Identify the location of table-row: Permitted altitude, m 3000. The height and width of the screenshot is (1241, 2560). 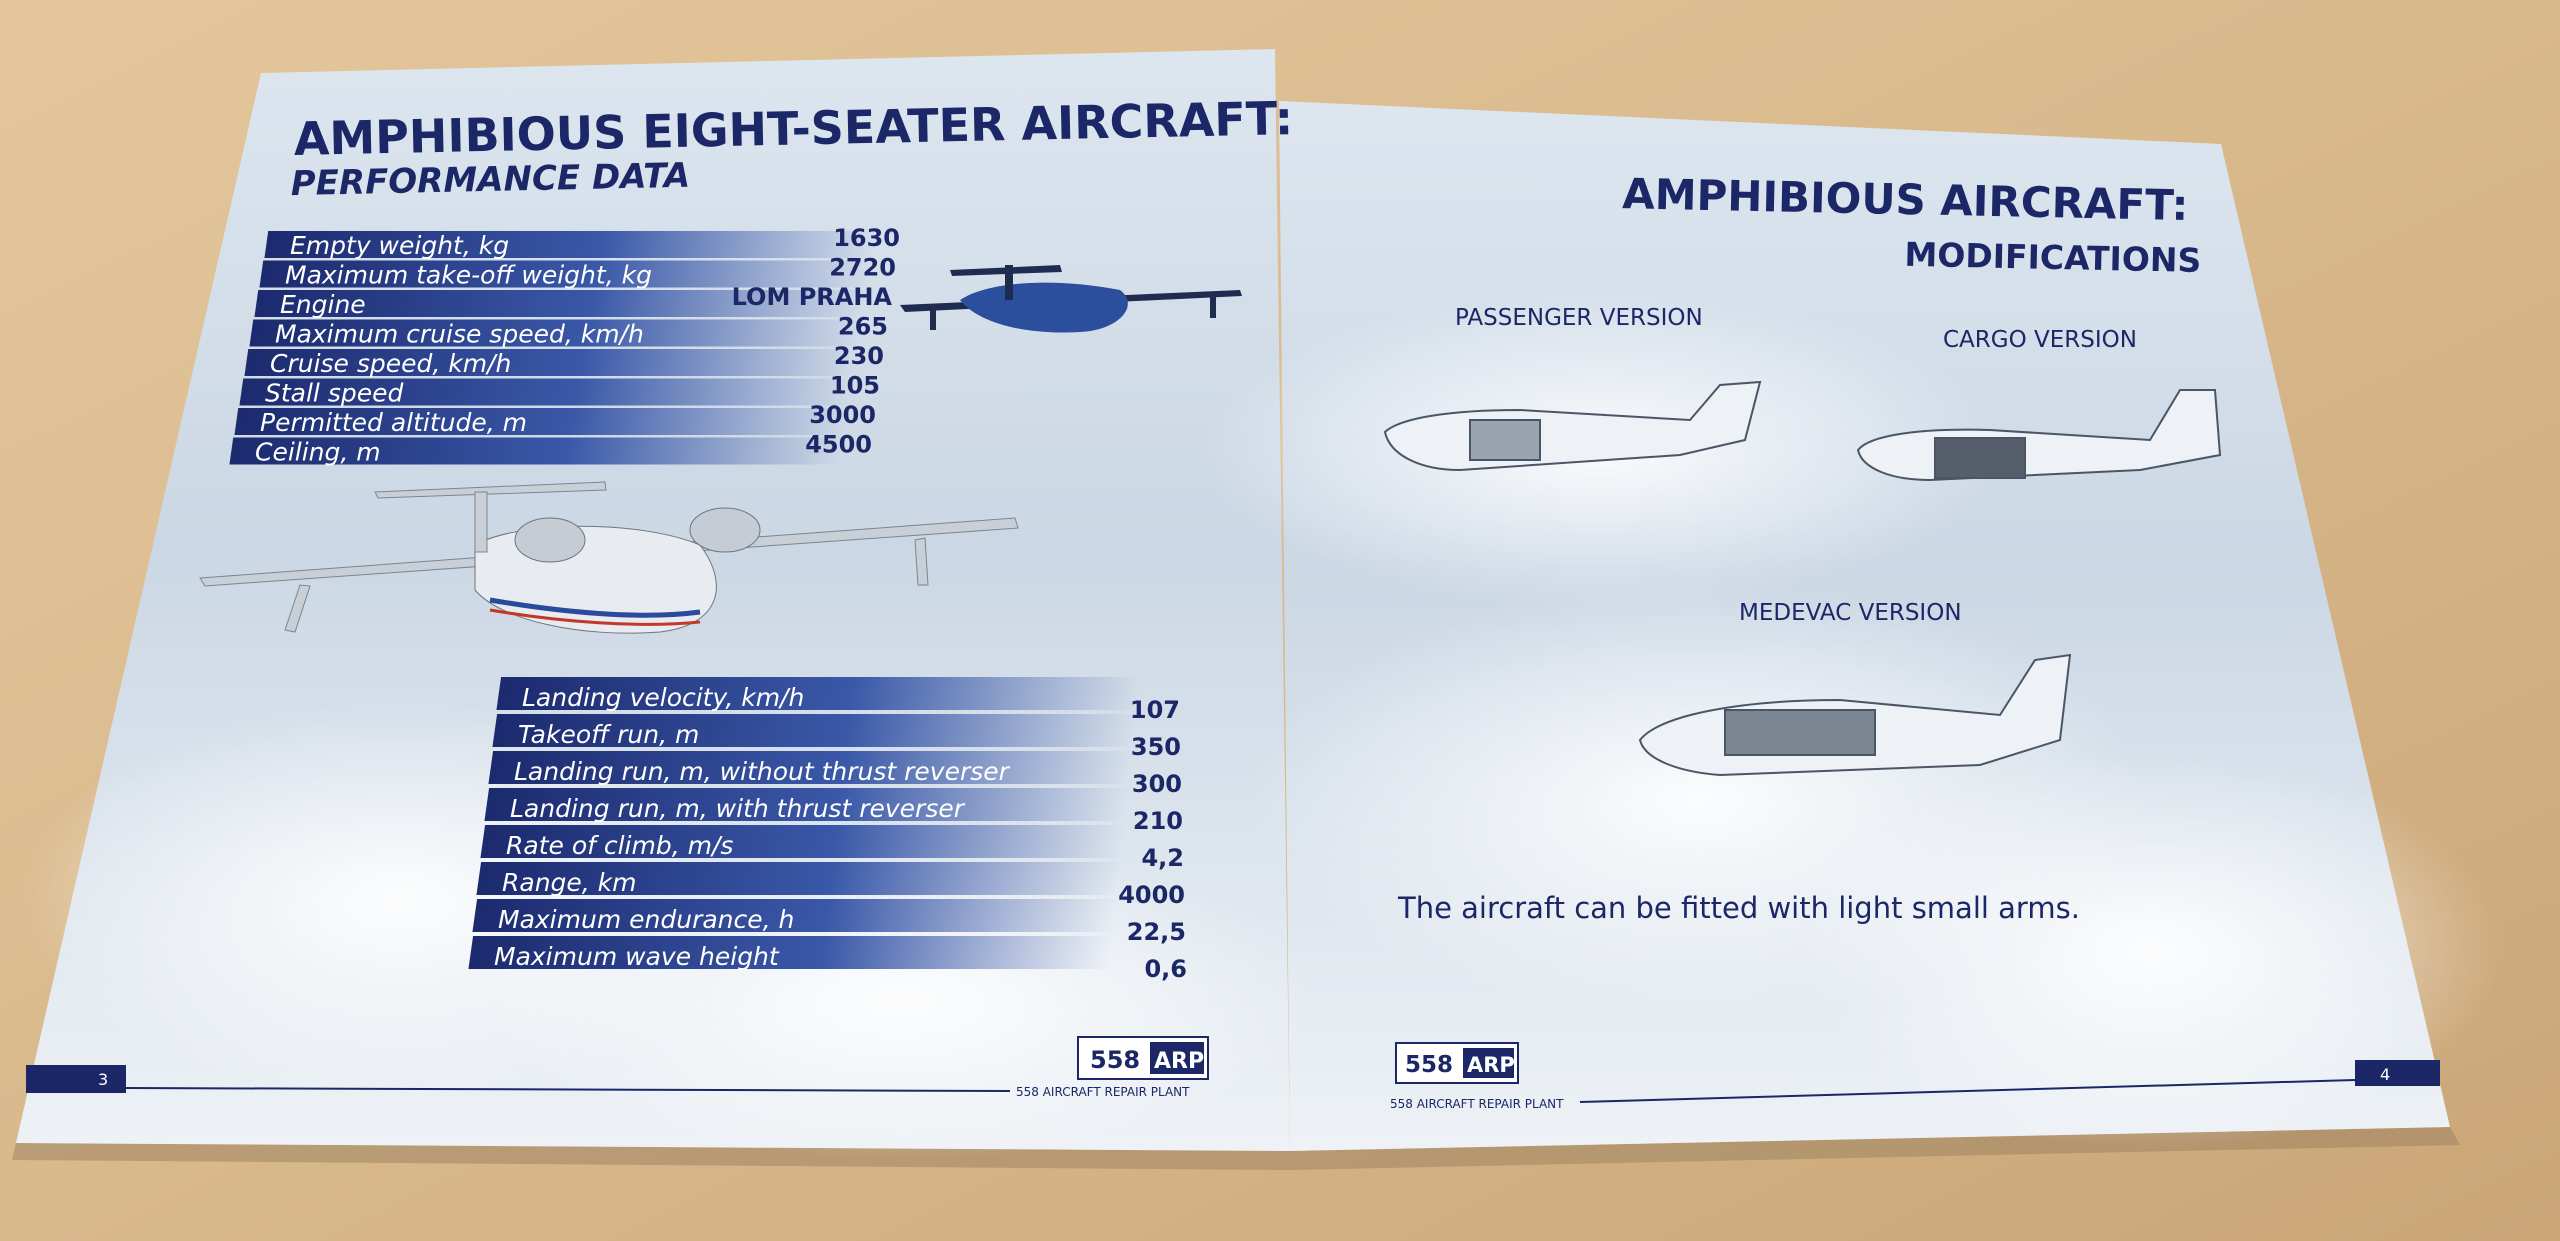
(555, 419).